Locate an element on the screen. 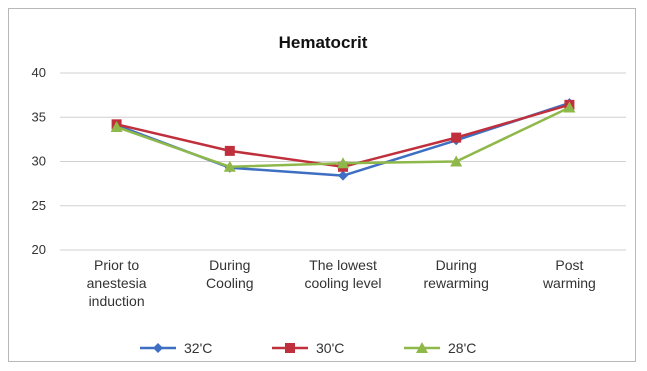  x-category-label-line: cooling level is located at coordinates (342, 283).